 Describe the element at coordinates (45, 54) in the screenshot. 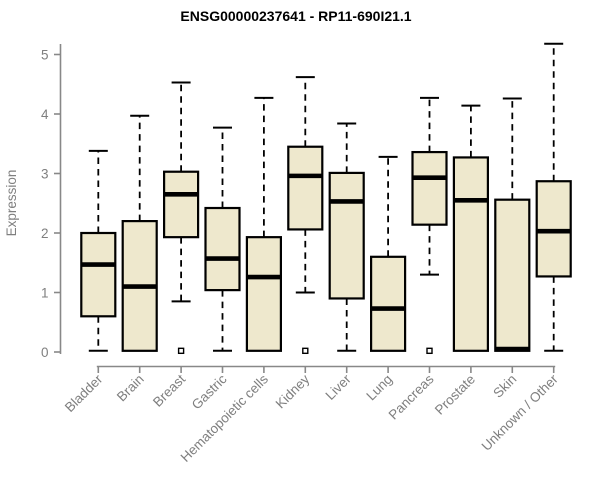

I see `y-tick-label: 5` at that location.